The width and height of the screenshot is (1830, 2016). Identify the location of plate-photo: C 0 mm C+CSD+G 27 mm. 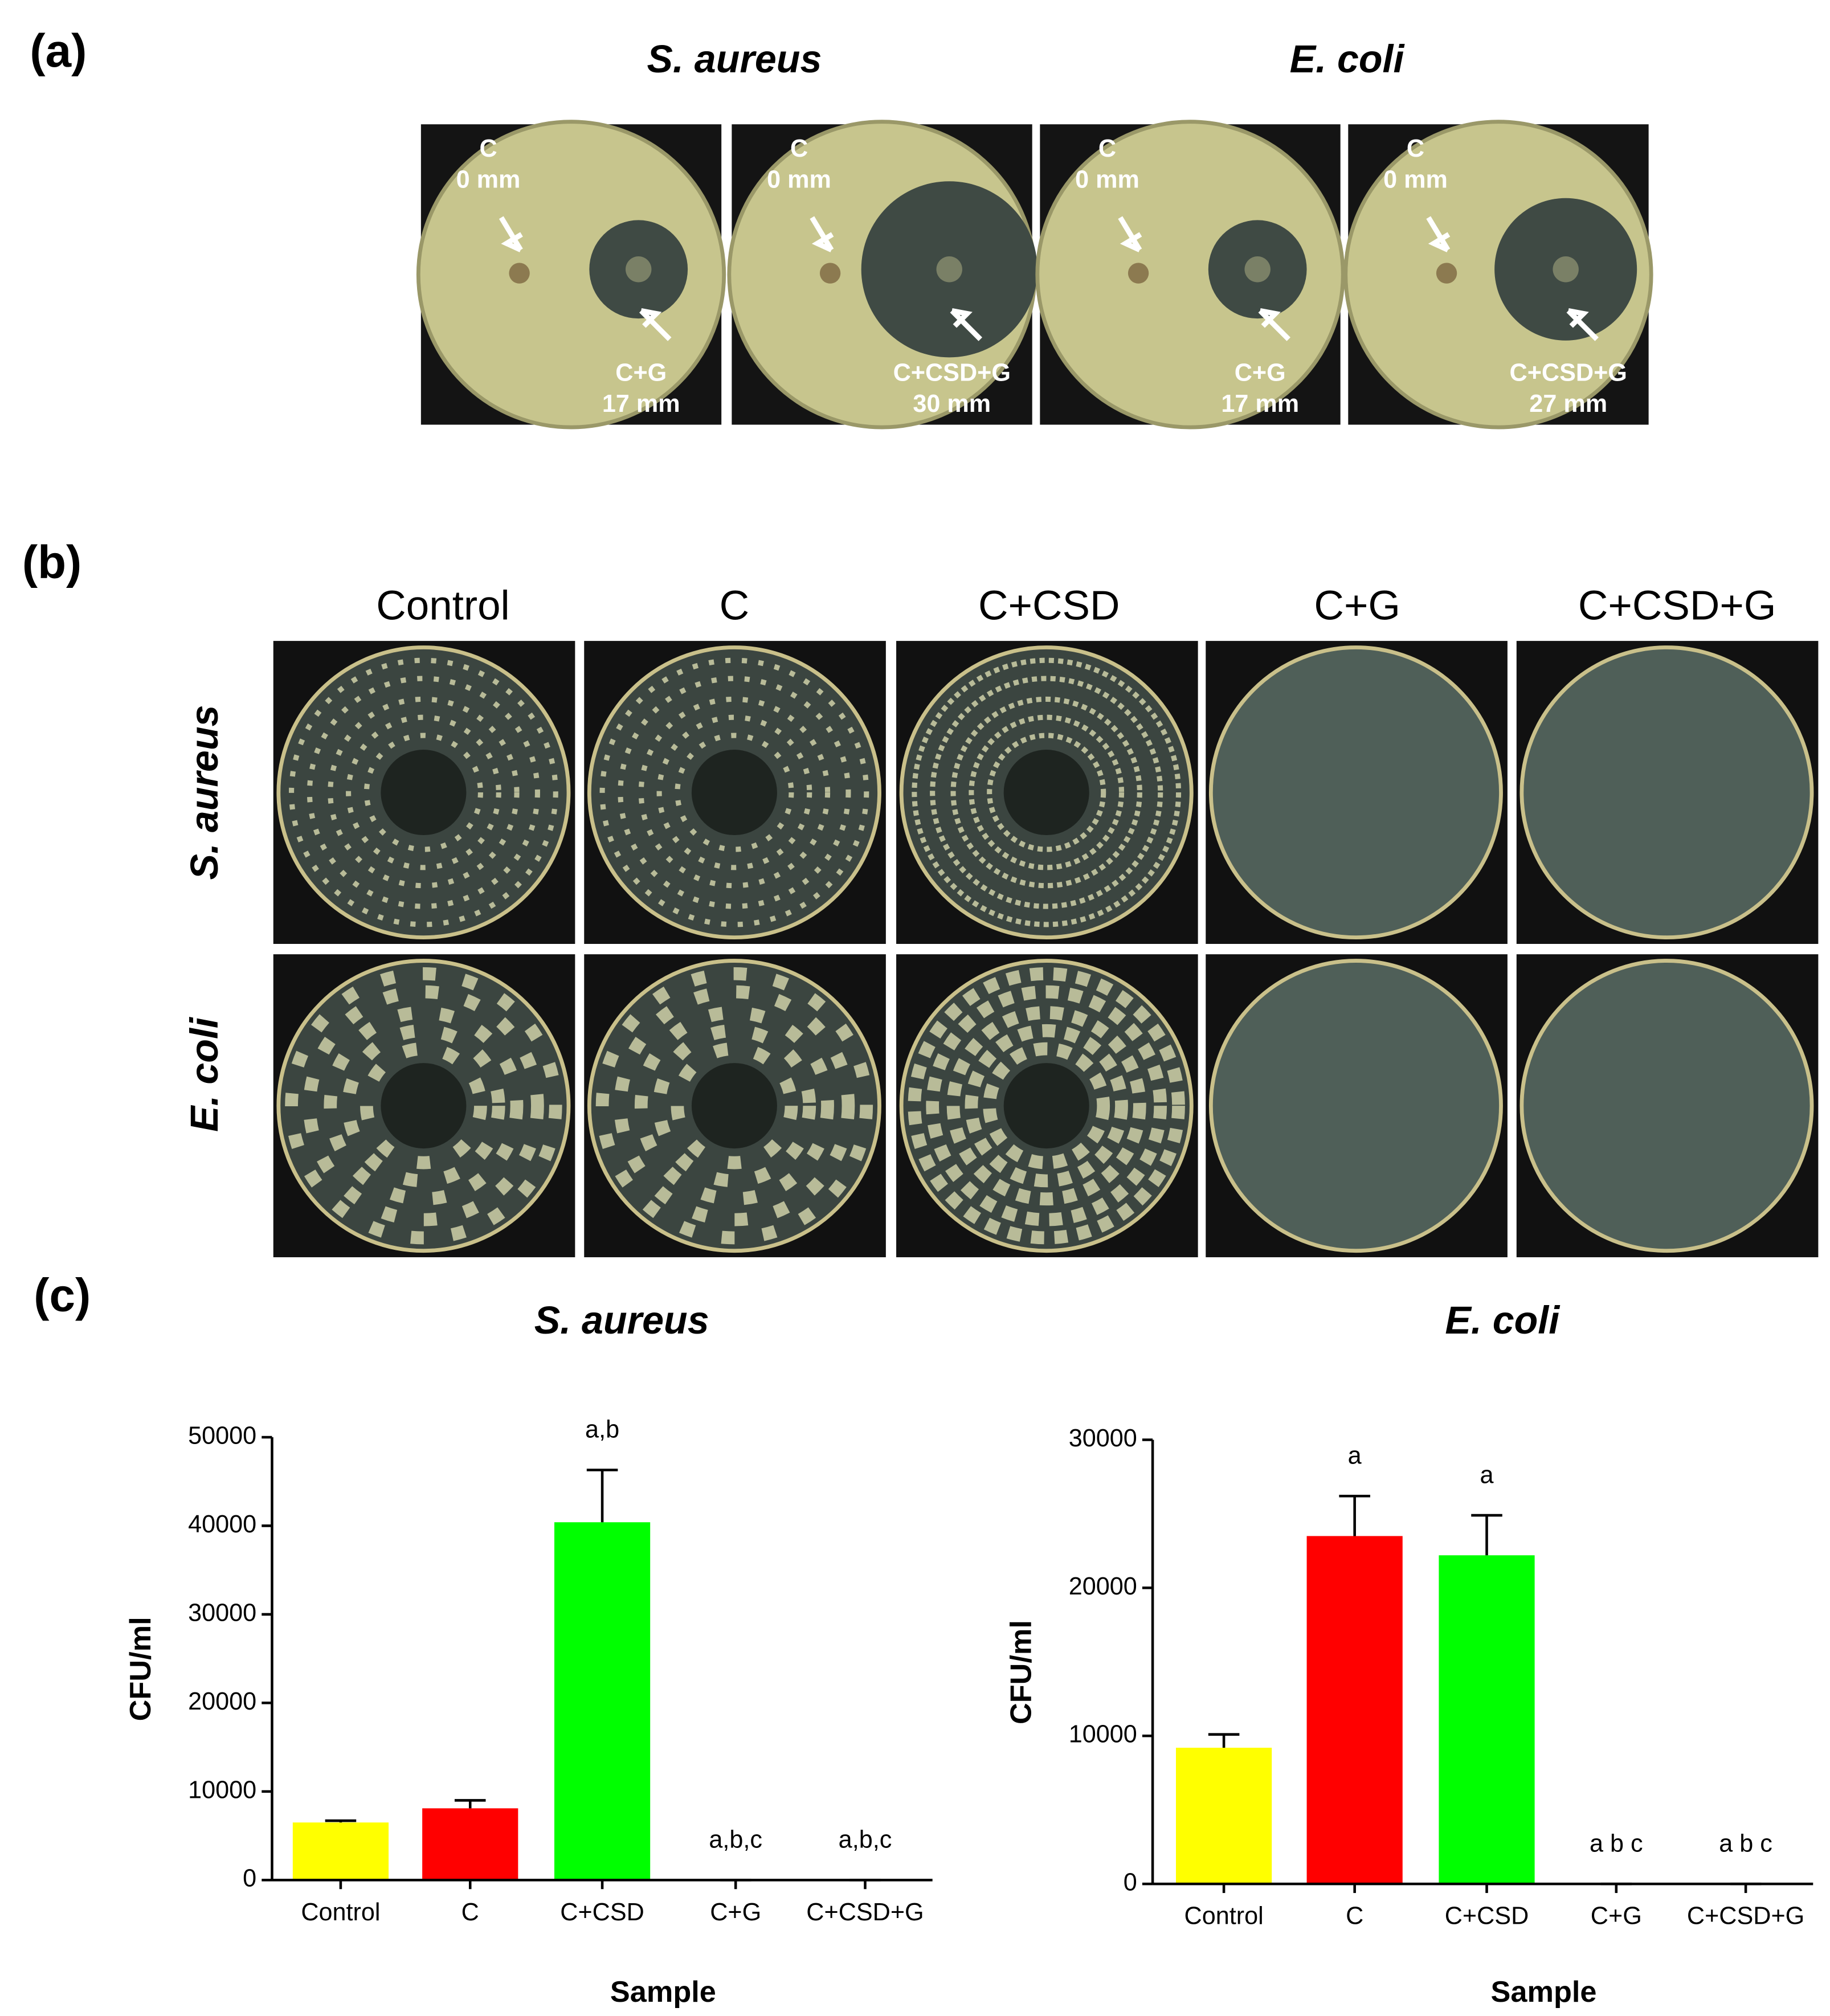
(1498, 275).